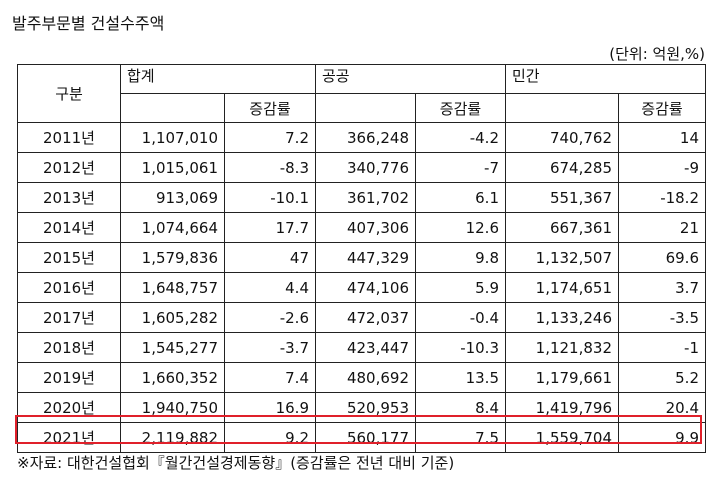 This screenshot has height=477, width=717. I want to click on total-cell: 1,940,750, so click(172, 407).